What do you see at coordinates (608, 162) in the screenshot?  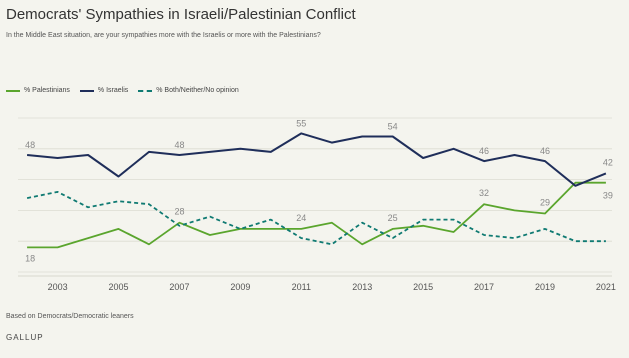 I see `data-label-israelis: 42` at bounding box center [608, 162].